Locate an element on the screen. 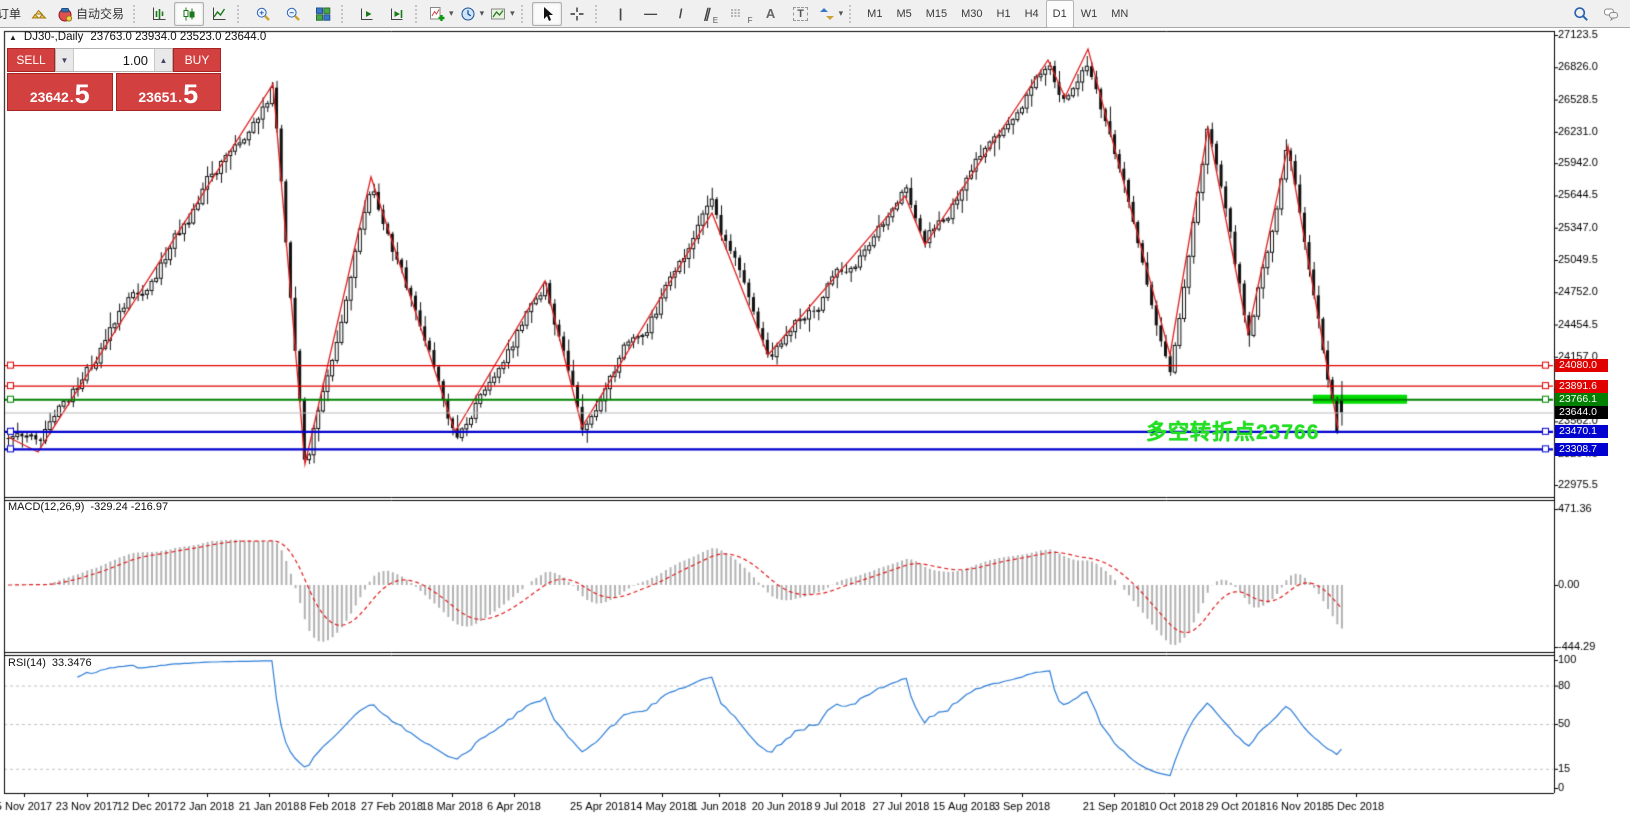 This screenshot has height=819, width=1630. toolbar: 订单 自动交易 is located at coordinates (815, 14).